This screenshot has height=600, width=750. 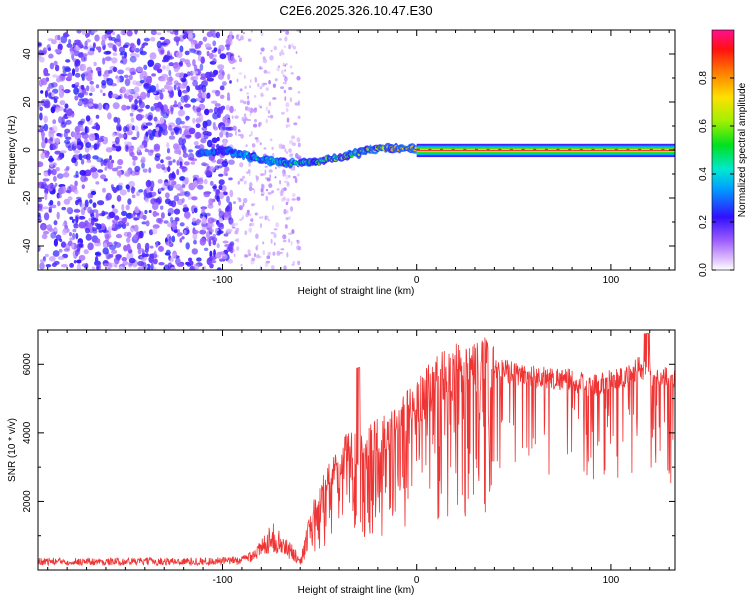 What do you see at coordinates (723, 150) in the screenshot?
I see `colorbar` at bounding box center [723, 150].